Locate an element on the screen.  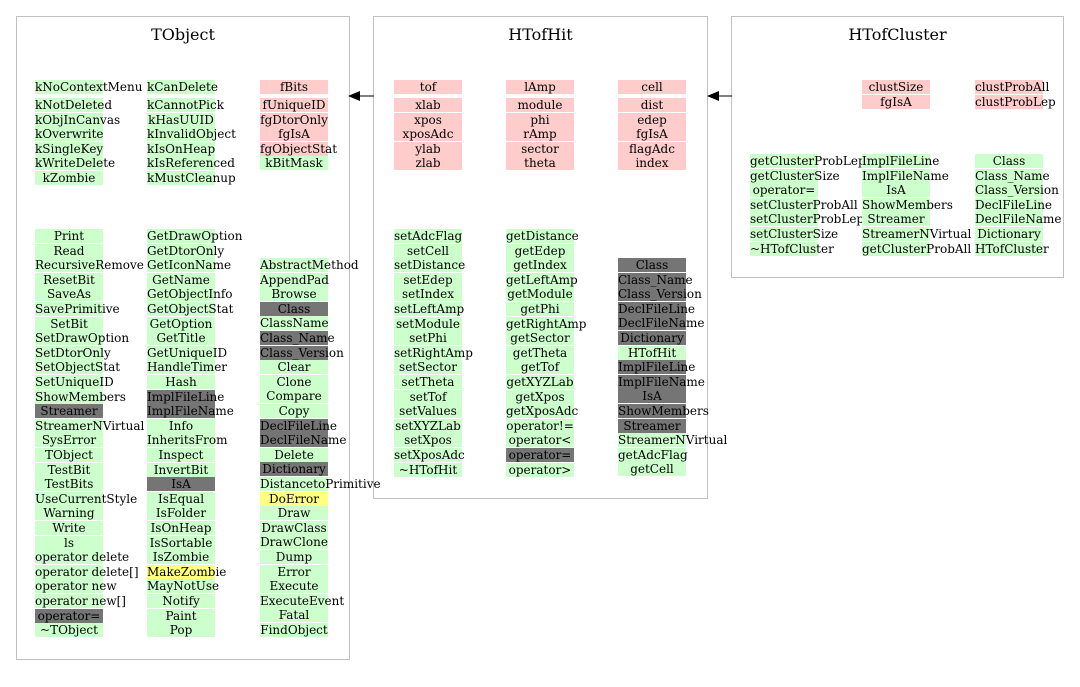
function-member-distancetoprimitive: DistancetoPrimitive is located at coordinates (320, 484).